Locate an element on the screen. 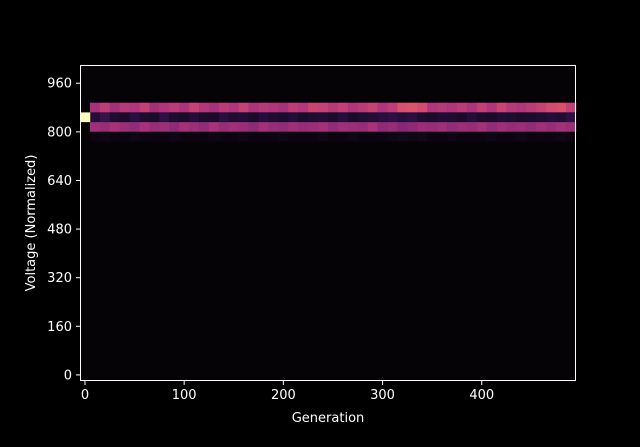 This screenshot has height=447, width=640. y-tick-label: 800 is located at coordinates (59, 132).